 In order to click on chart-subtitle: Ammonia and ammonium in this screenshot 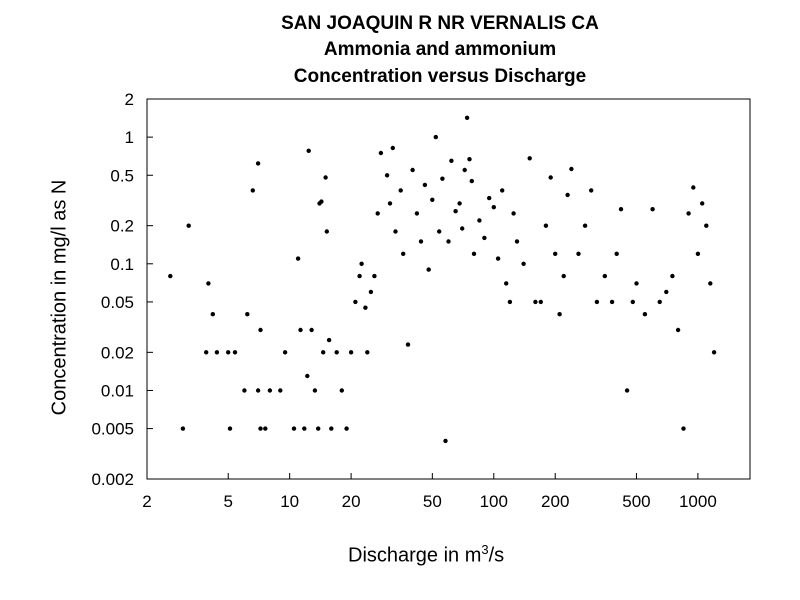, I will do `click(440, 49)`.